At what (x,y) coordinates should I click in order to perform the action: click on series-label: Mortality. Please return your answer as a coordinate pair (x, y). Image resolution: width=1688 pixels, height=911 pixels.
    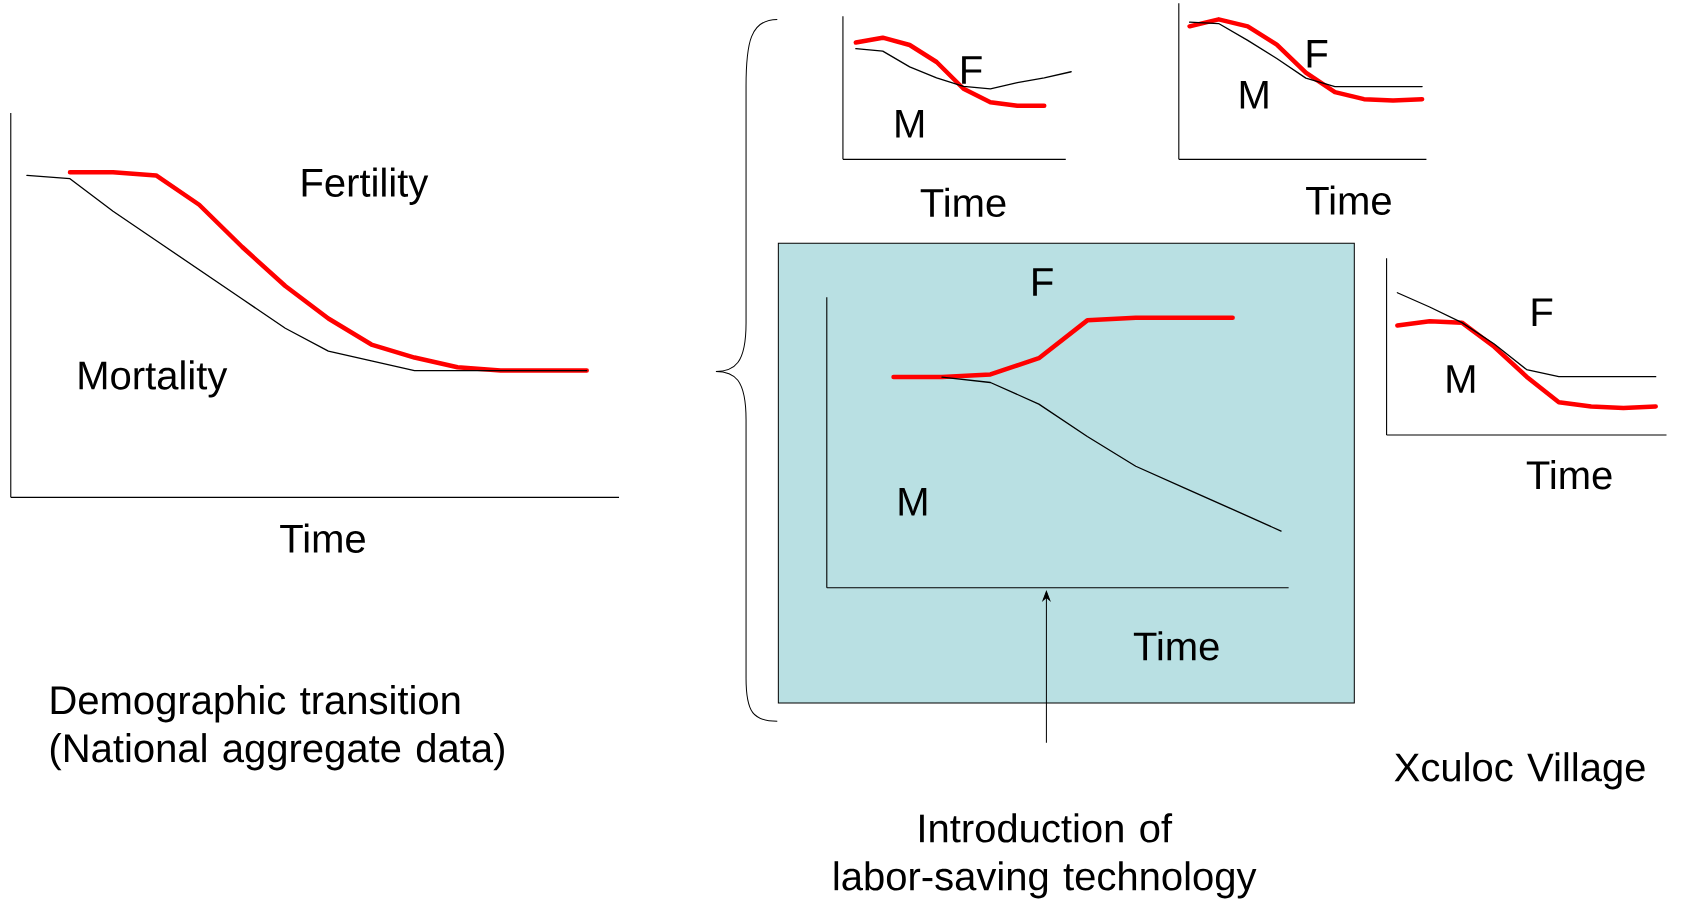
    Looking at the image, I should click on (153, 379).